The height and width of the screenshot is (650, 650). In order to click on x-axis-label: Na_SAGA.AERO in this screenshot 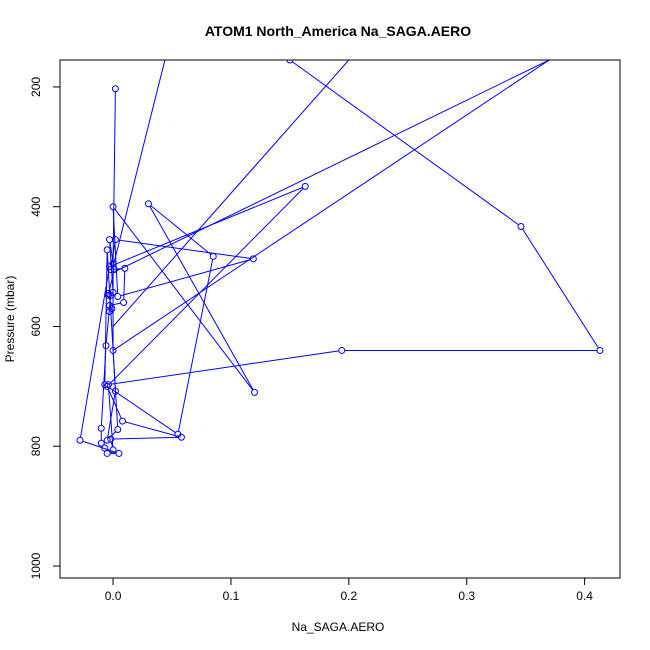, I will do `click(338, 627)`.